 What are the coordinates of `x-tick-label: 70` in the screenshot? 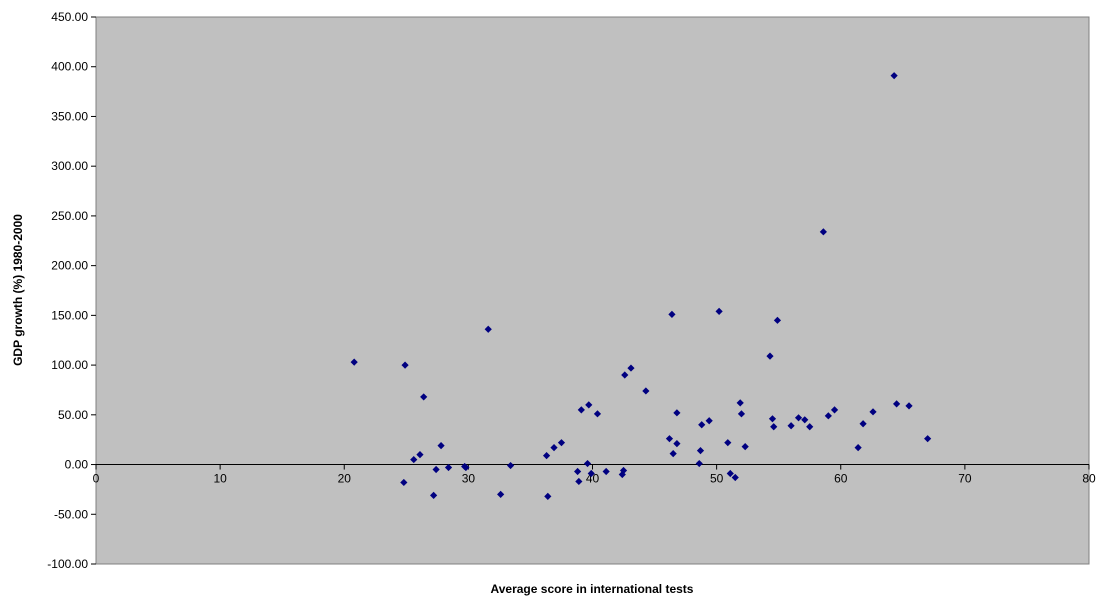 It's located at (965, 479).